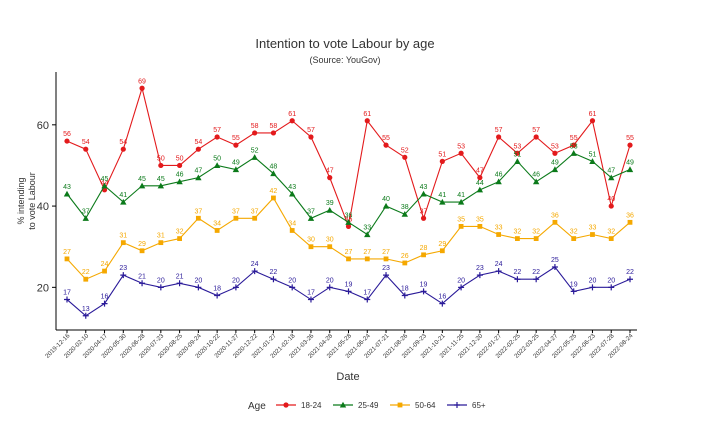 The height and width of the screenshot is (431, 703). Describe the element at coordinates (43, 288) in the screenshot. I see `y-tick-label: 20` at that location.